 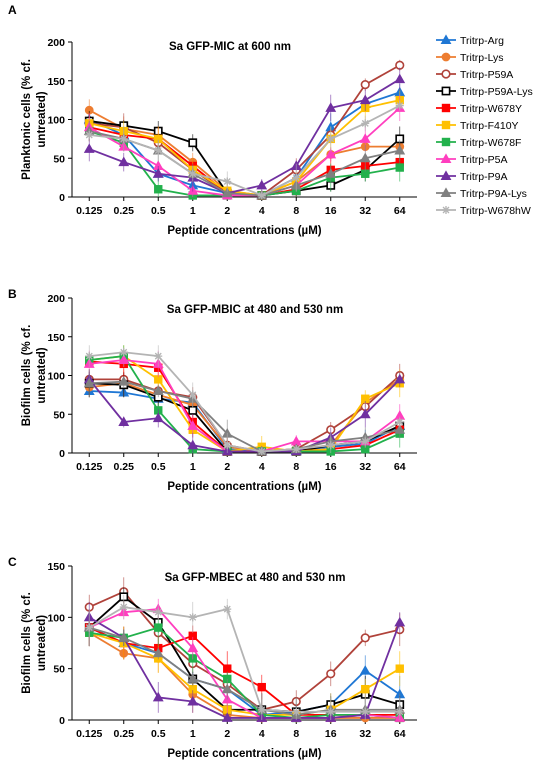 I want to click on chart-title: Sa GFP-MIC at 600 nm, so click(x=230, y=47).